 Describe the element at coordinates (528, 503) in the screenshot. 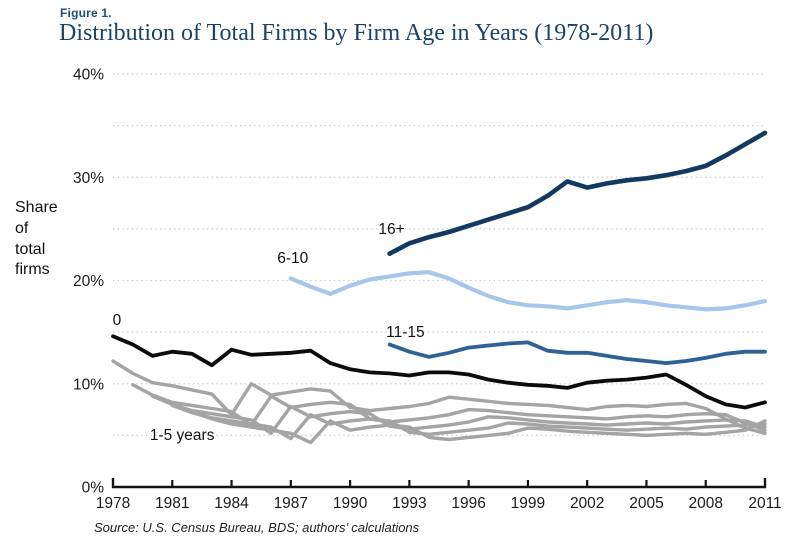

I see `x-tick-label: 1999` at that location.